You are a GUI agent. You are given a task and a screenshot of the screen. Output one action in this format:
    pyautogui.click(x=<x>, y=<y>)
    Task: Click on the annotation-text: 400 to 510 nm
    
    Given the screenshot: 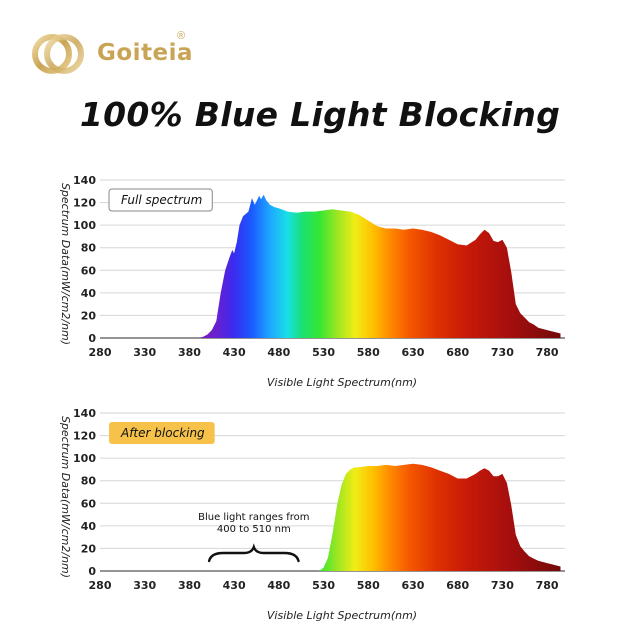 What is the action you would take?
    pyautogui.click(x=254, y=529)
    